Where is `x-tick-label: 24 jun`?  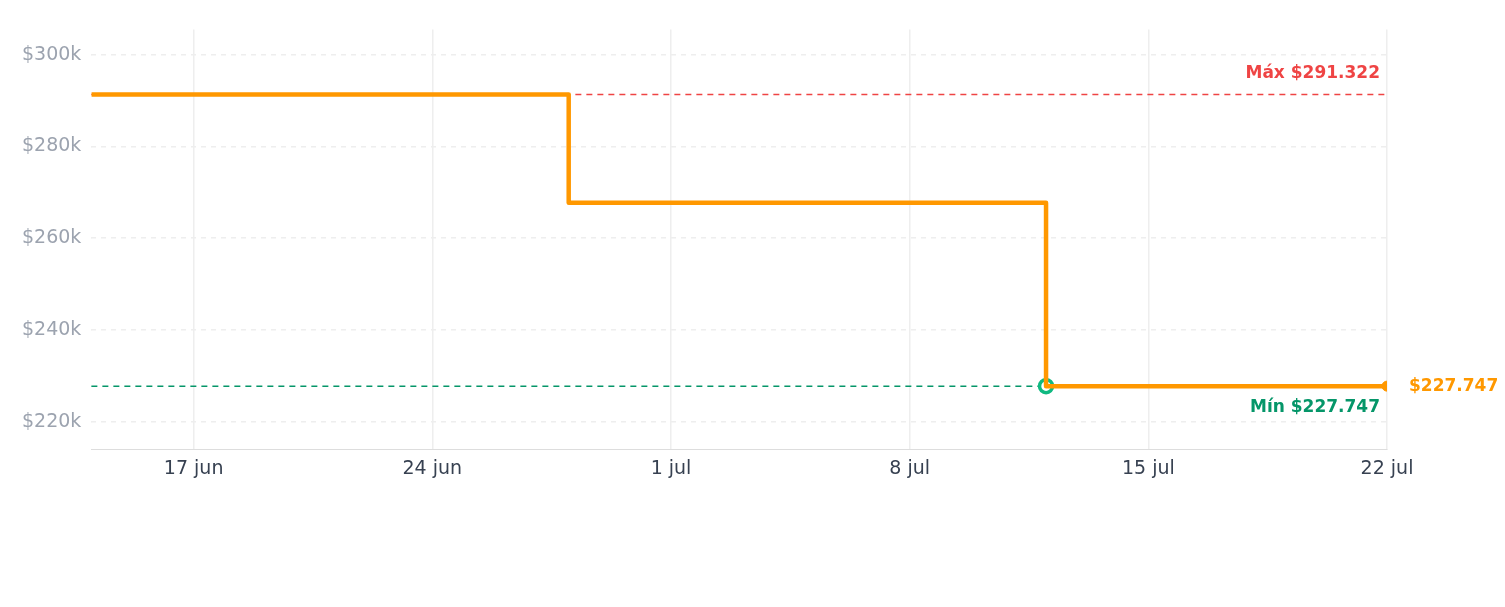 x-tick-label: 24 jun is located at coordinates (432, 466).